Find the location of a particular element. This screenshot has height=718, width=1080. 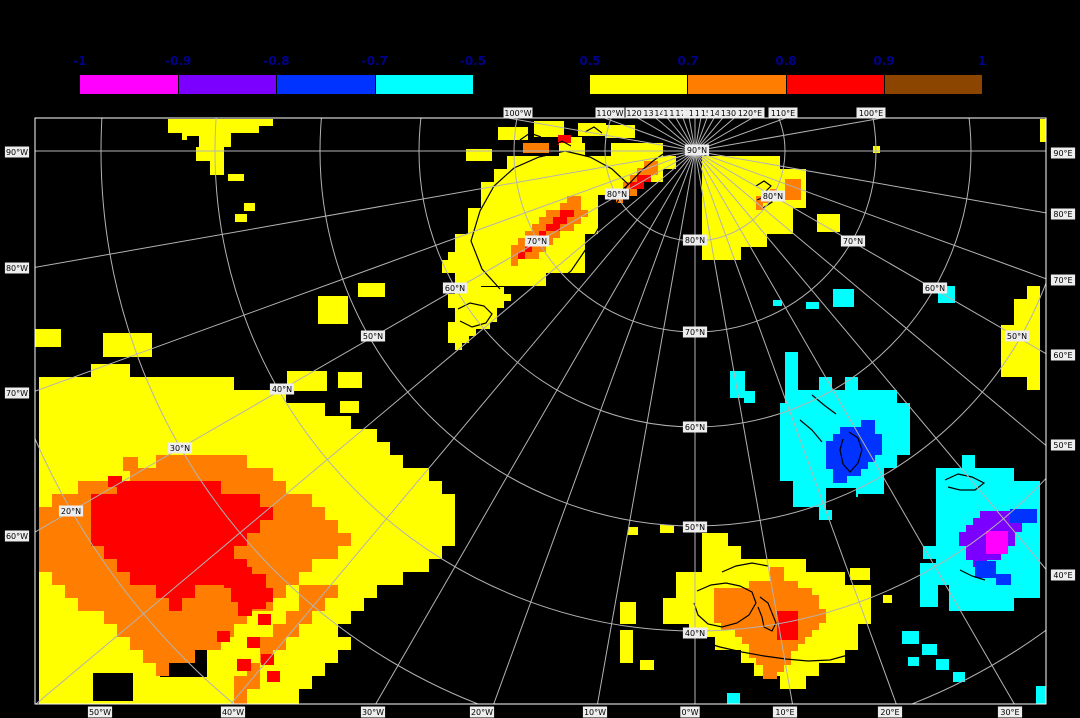

right-edge-longitude-label: 40°E is located at coordinates (1063, 575).